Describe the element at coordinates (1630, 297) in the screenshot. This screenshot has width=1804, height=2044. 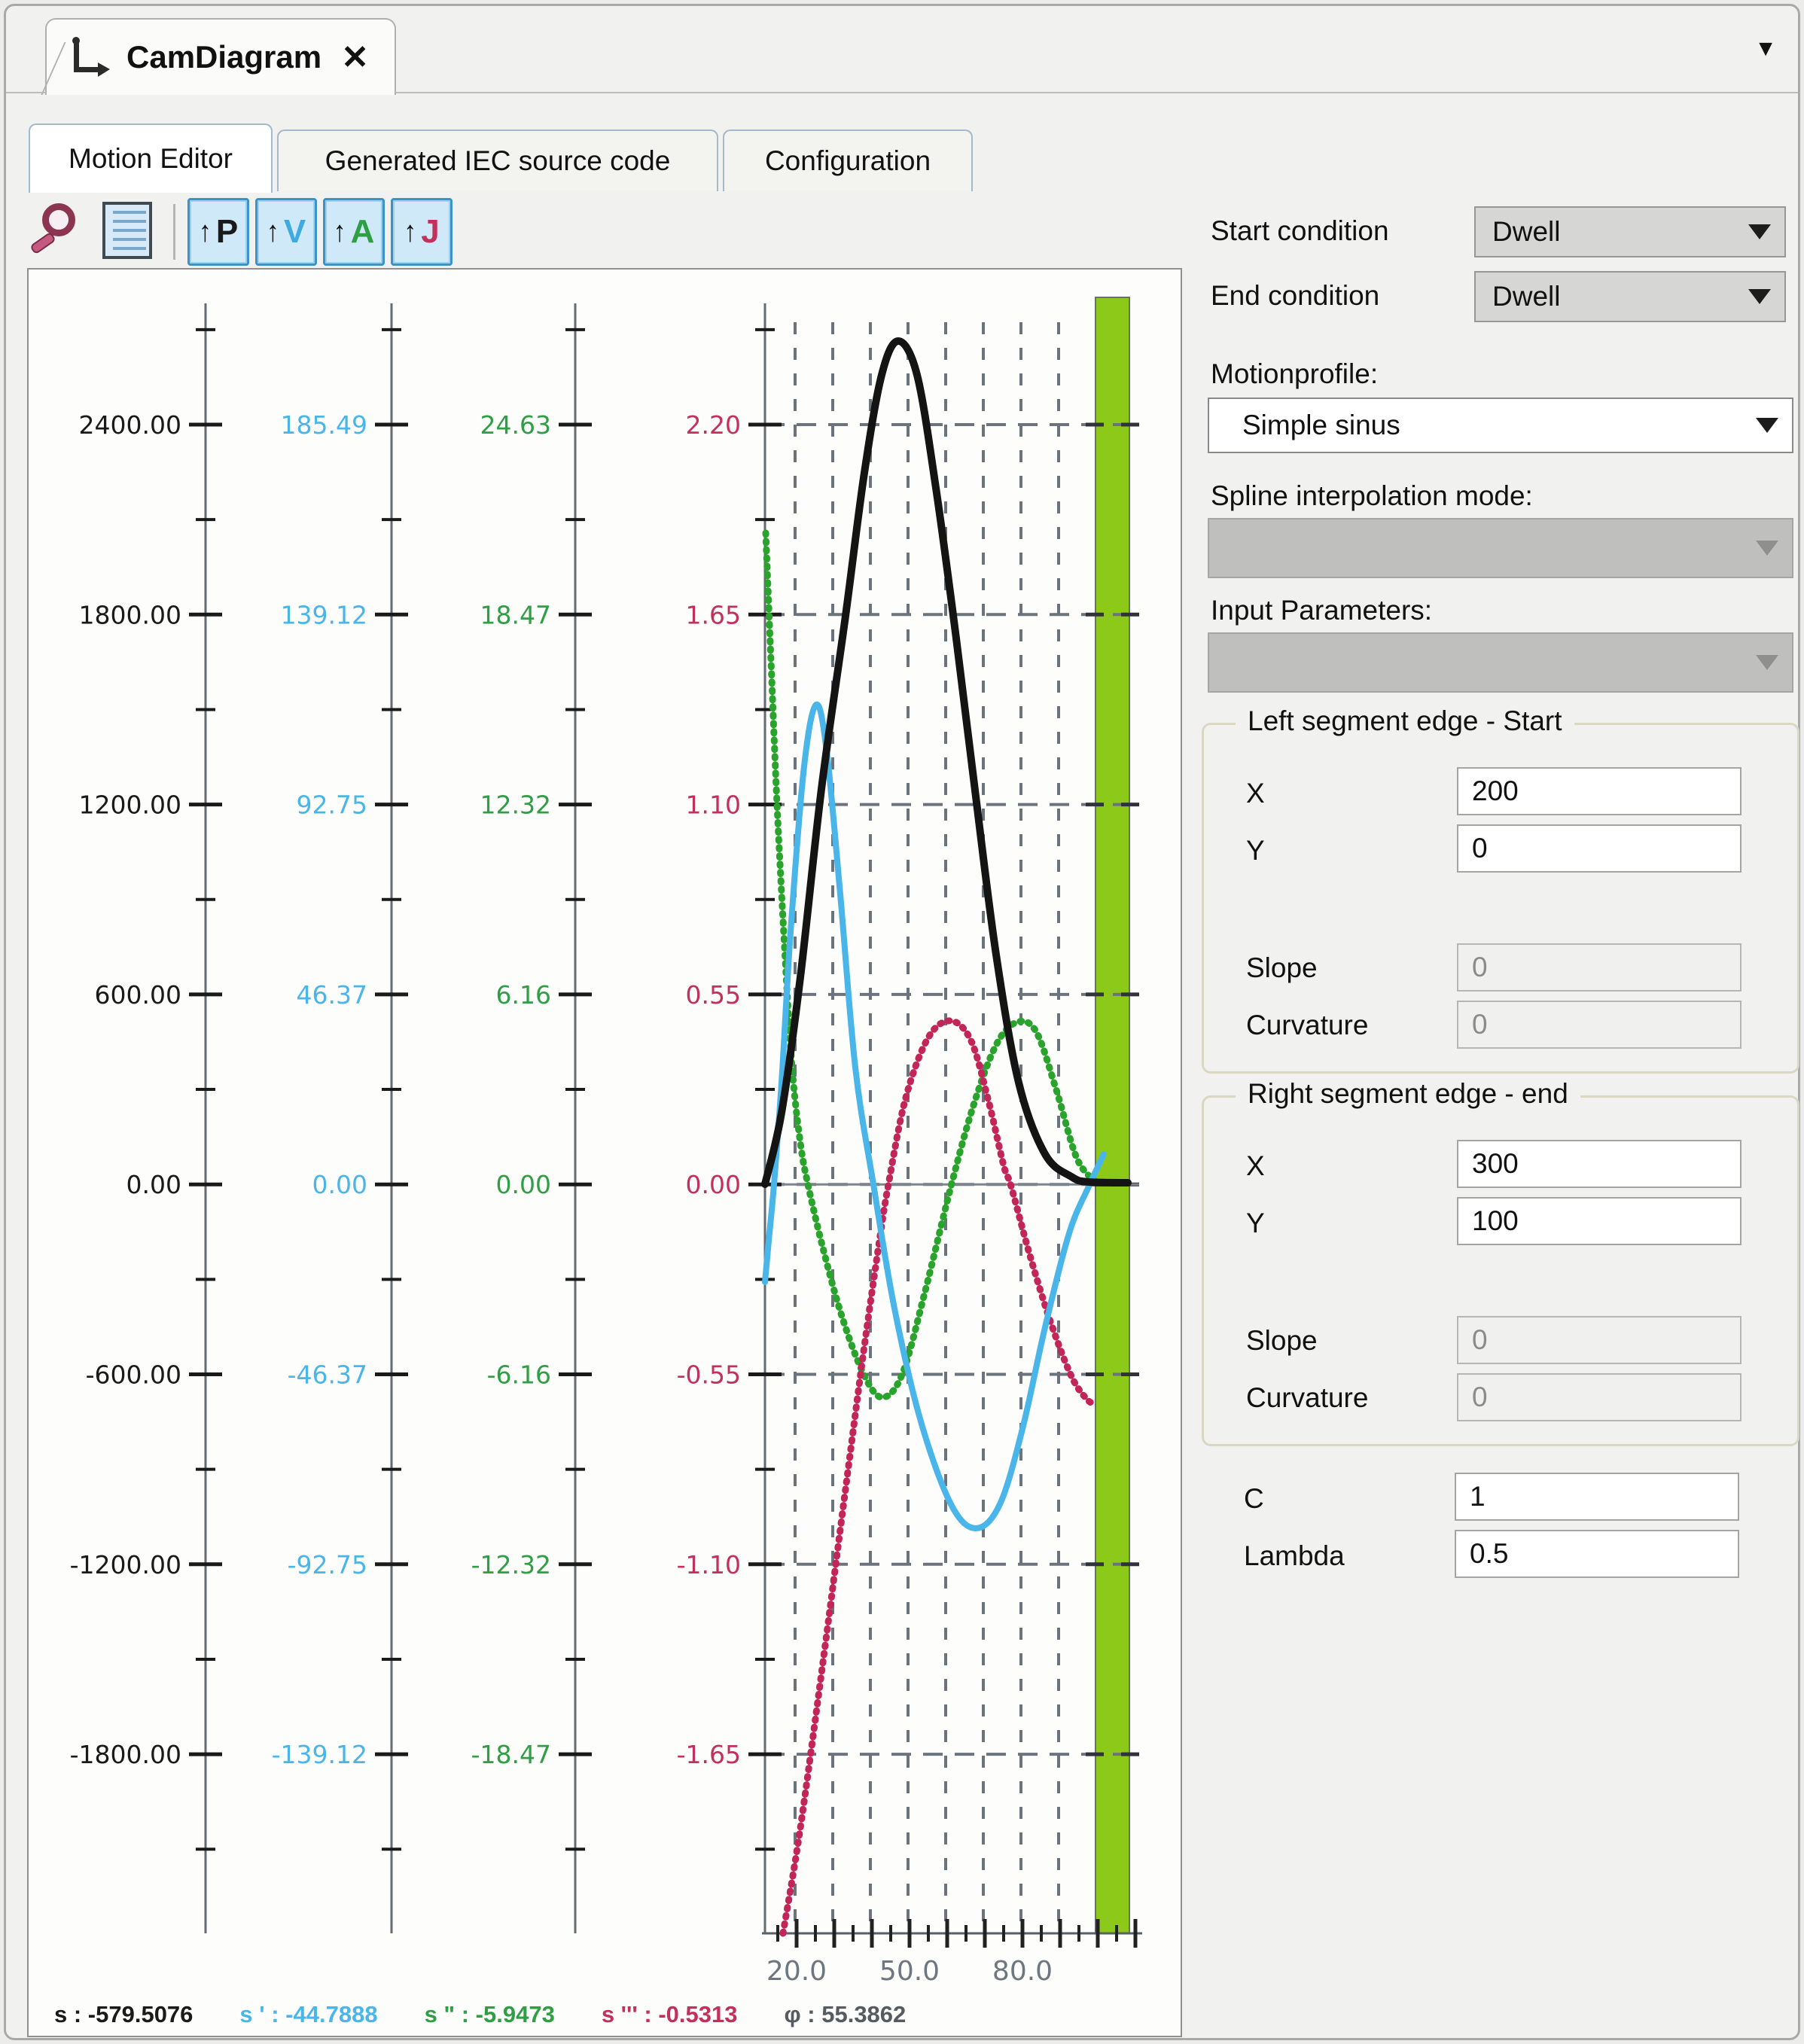
I see `end-condition-select: Dwell` at that location.